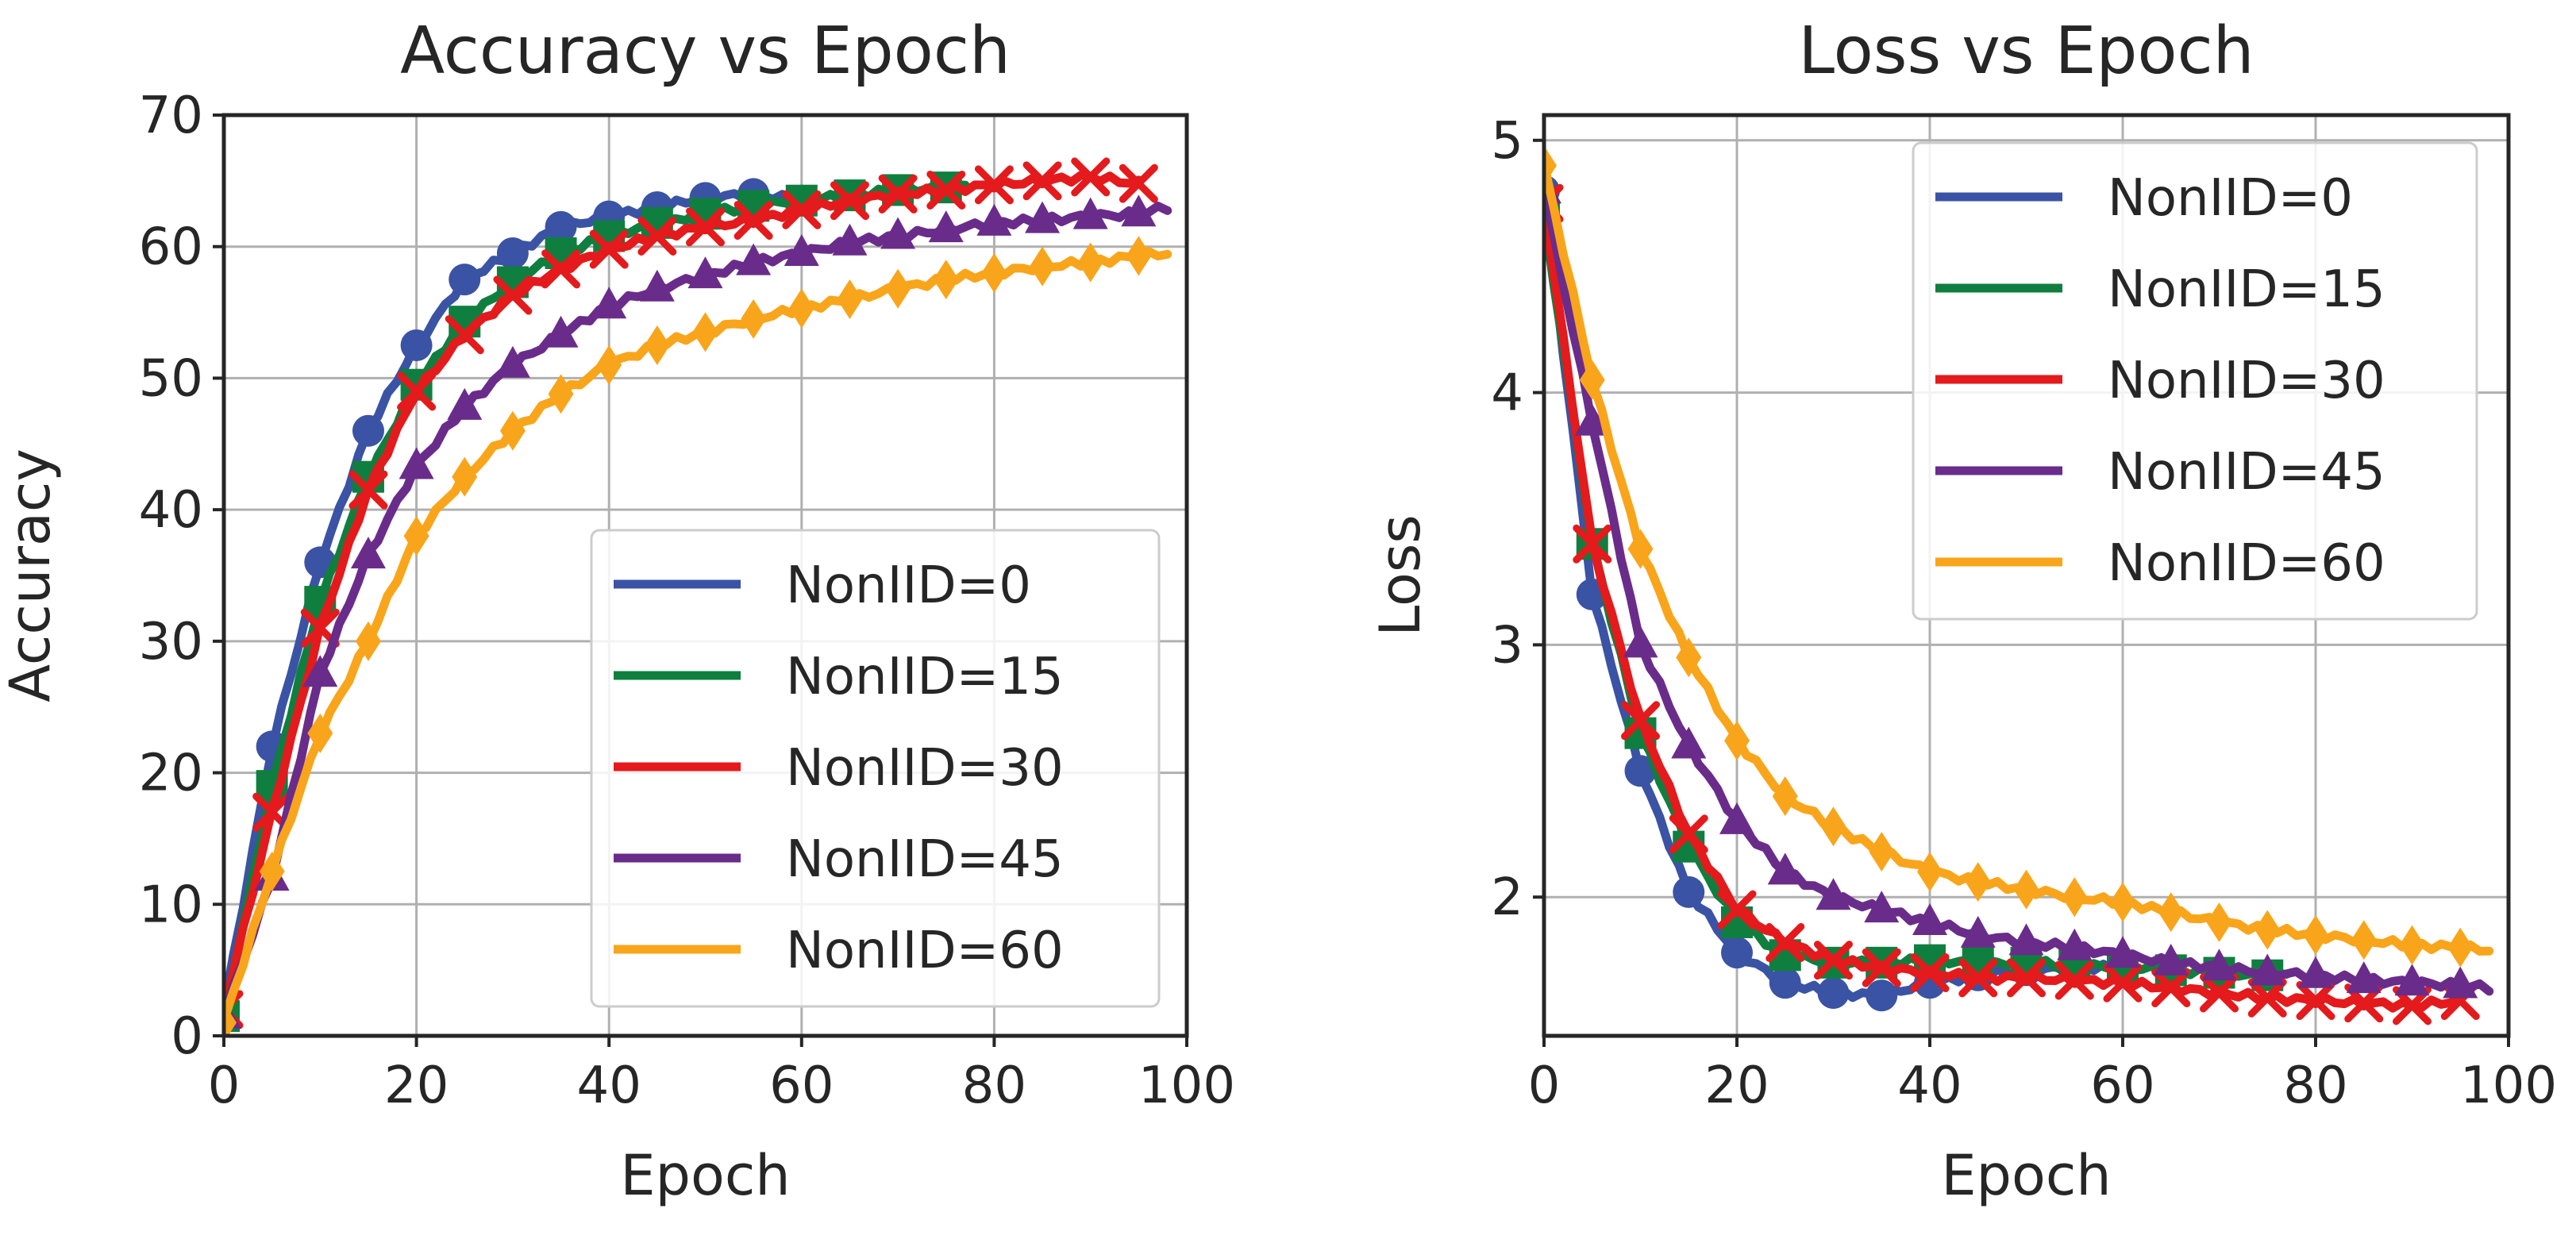  What do you see at coordinates (171, 247) in the screenshot?
I see `y-tick-label: 60` at bounding box center [171, 247].